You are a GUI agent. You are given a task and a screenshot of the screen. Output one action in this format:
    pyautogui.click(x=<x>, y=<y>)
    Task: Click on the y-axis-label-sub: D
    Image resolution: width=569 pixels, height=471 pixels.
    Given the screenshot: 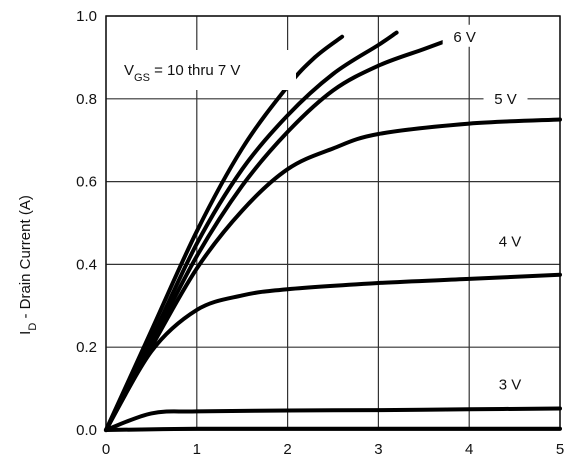 What is the action you would take?
    pyautogui.click(x=33, y=327)
    